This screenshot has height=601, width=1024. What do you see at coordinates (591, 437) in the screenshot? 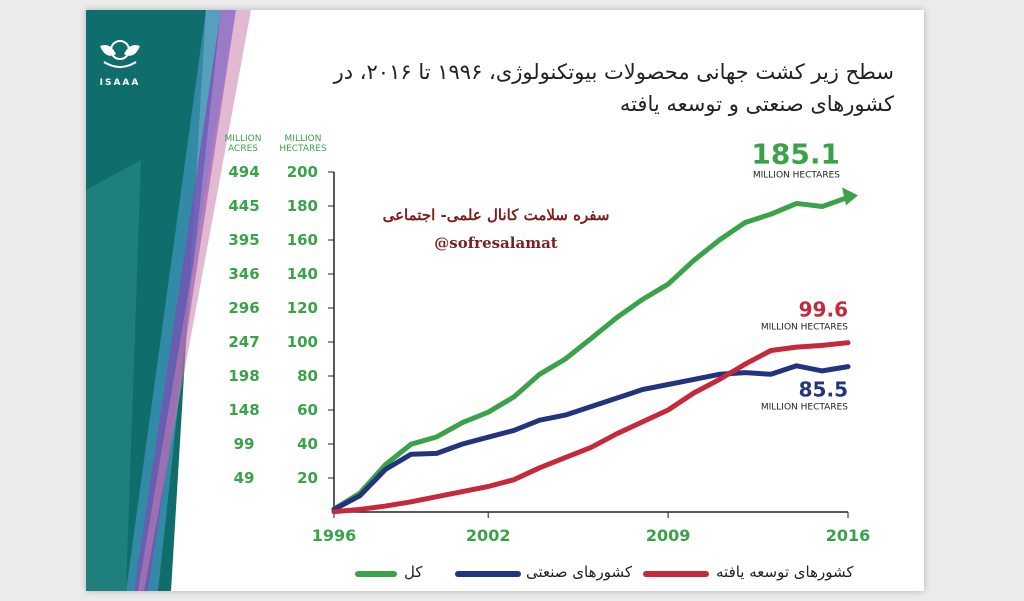
I see `series-line-industrial` at bounding box center [591, 437].